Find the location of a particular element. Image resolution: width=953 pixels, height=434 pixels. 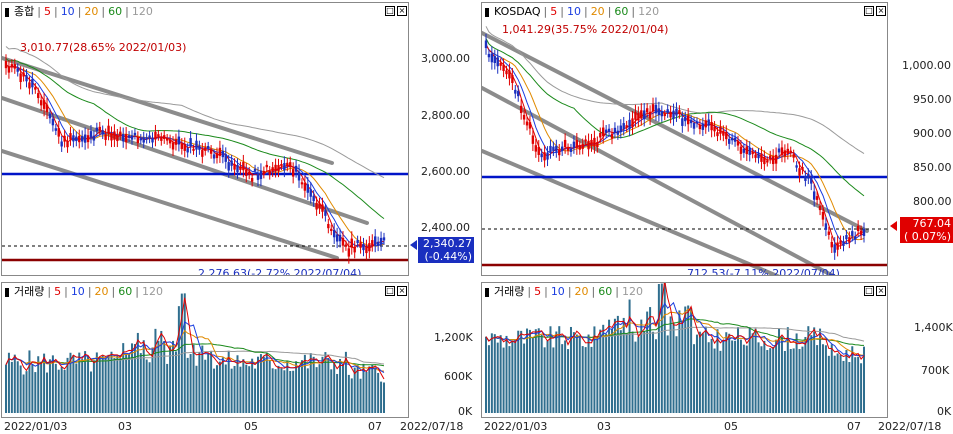

current-pointer-icon is located at coordinates (893, 226).